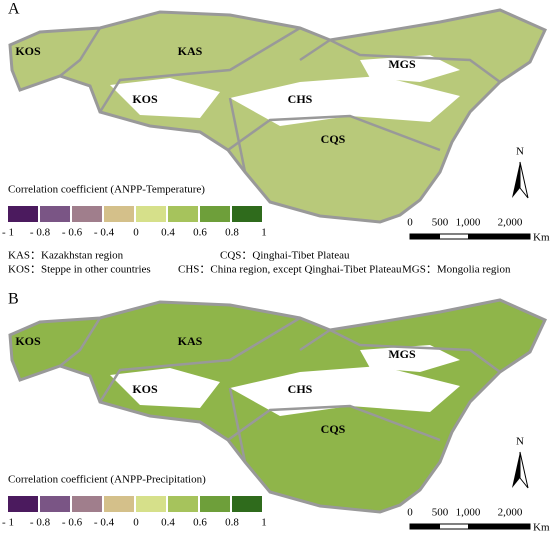  I want to click on abbreviation: MGS：Mongolia region, so click(456, 270).